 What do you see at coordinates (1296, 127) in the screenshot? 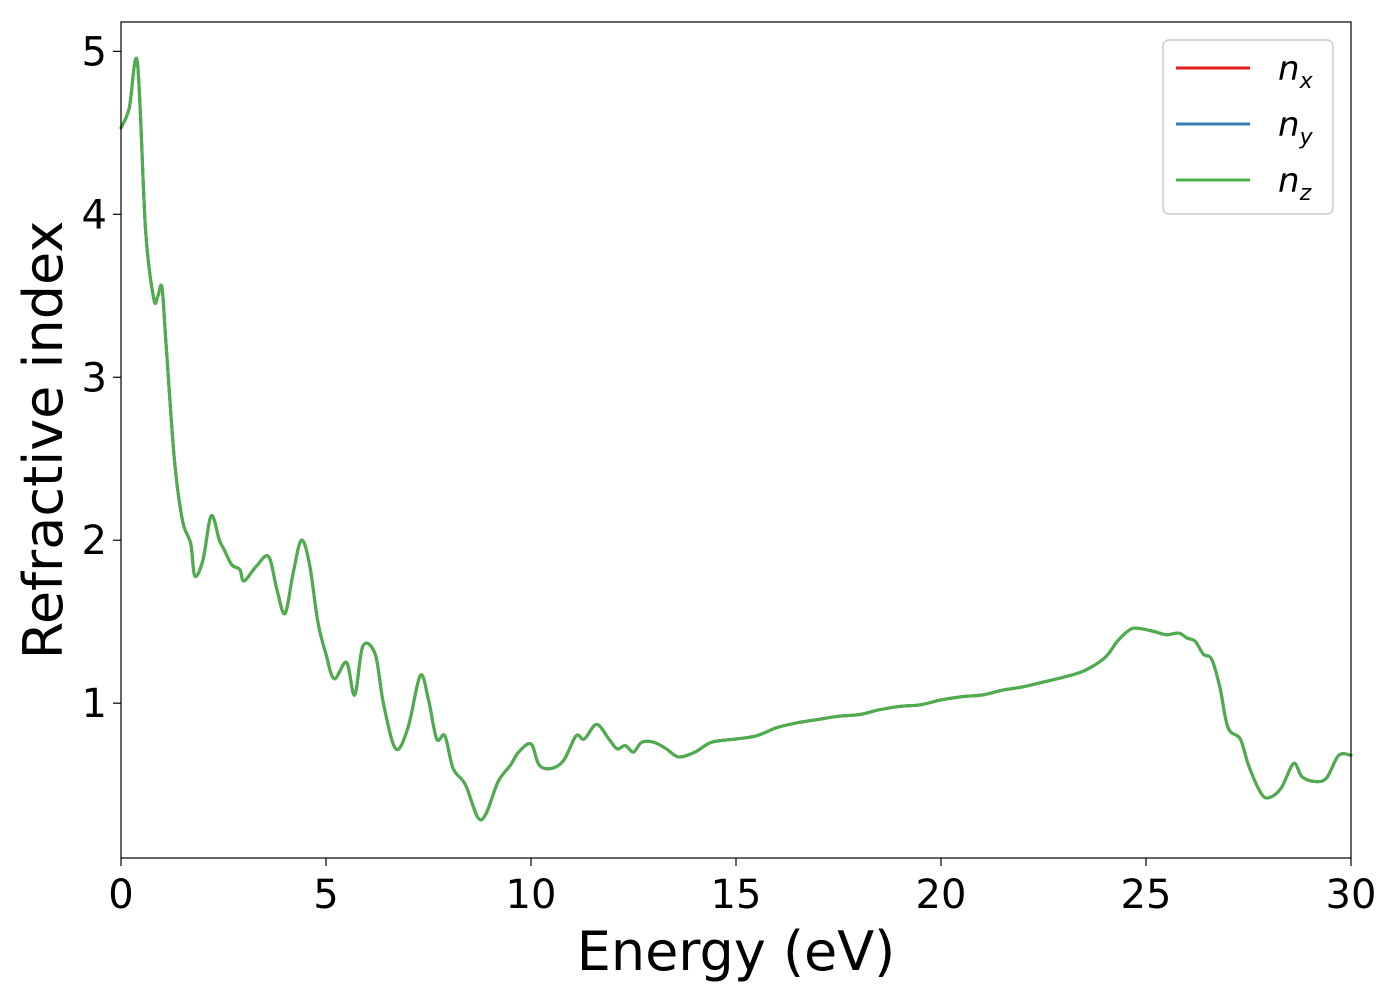
I see `legend-label-y: ny` at bounding box center [1296, 127].